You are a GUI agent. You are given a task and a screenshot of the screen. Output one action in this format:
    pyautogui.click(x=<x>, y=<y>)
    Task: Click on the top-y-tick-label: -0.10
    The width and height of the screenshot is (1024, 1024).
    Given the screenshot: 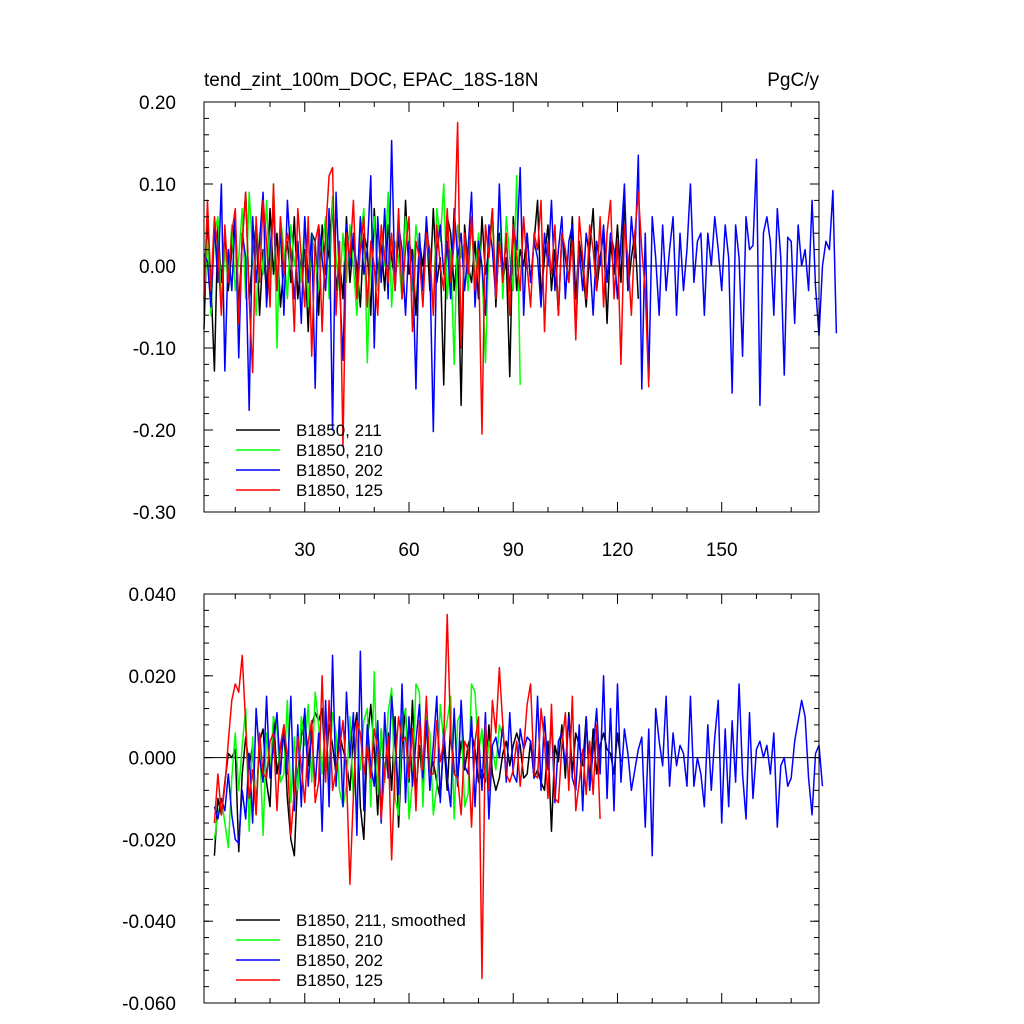 What is the action you would take?
    pyautogui.click(x=154, y=349)
    